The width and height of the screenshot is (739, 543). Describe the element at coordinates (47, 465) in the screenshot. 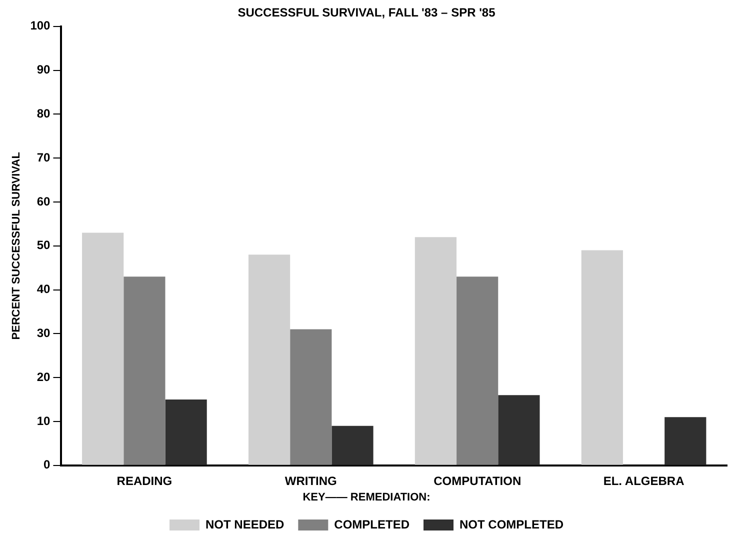

I see `y-tick-label: 0` at that location.